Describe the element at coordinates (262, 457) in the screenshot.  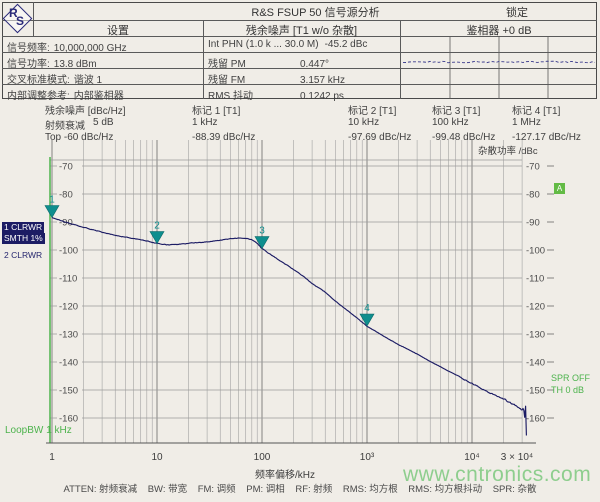
I see `svg-text: 100` at that location.